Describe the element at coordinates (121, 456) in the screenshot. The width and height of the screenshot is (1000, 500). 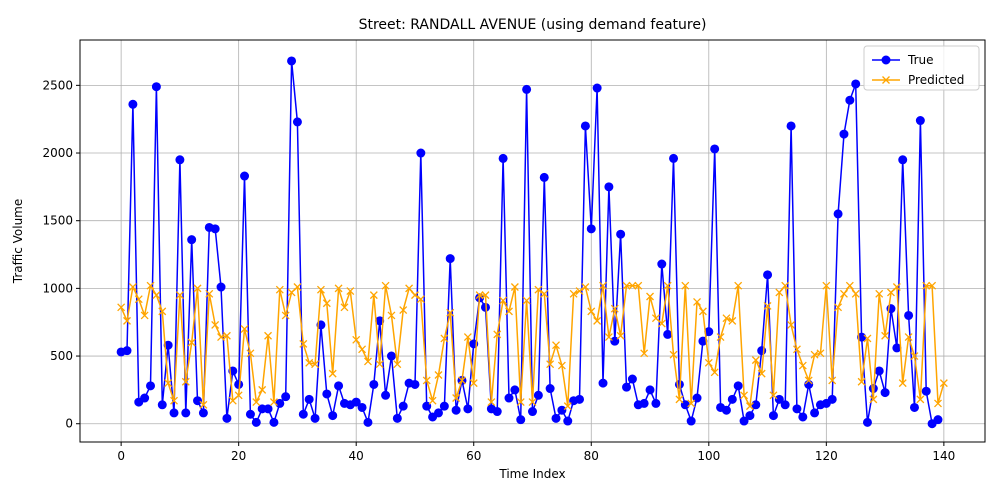
I see `x-tick-label: 0` at that location.